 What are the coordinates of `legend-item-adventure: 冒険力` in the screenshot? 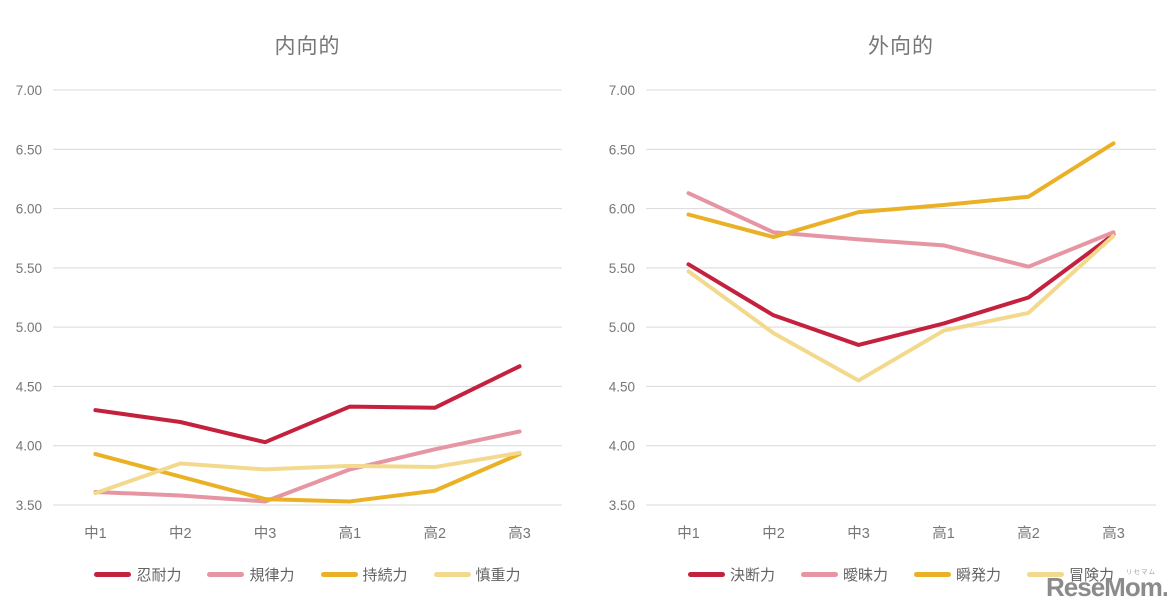 It's located at (1070, 574).